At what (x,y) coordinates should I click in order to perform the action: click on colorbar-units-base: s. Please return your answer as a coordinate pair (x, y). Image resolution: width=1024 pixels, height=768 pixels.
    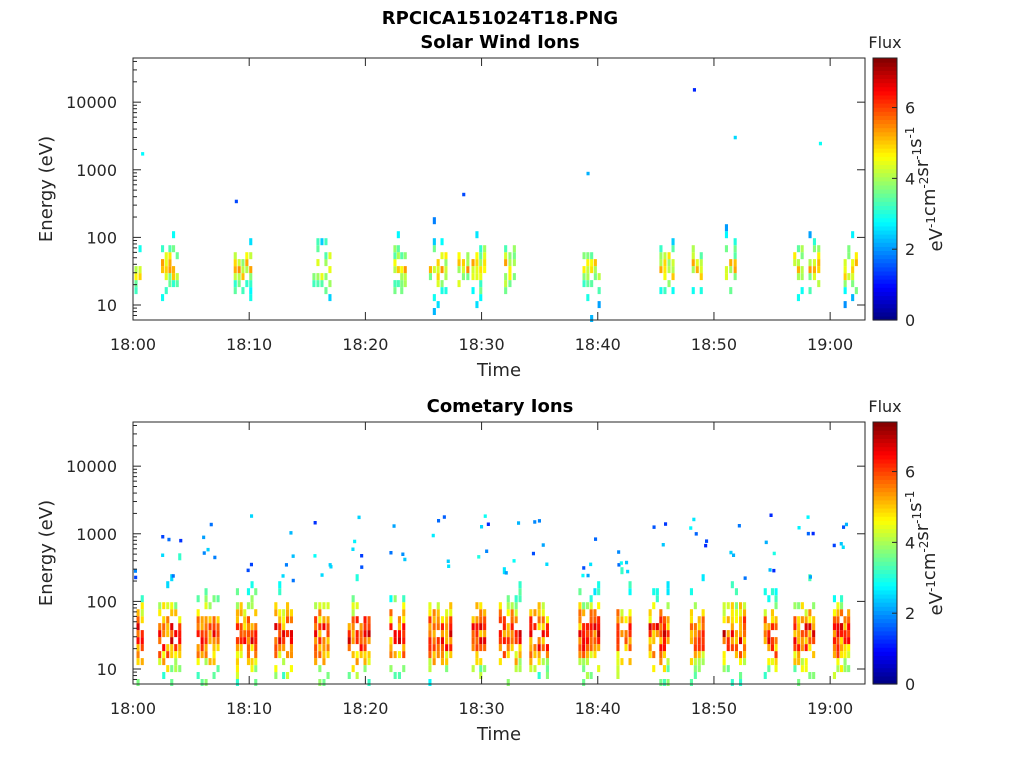
    Looking at the image, I should click on (915, 143).